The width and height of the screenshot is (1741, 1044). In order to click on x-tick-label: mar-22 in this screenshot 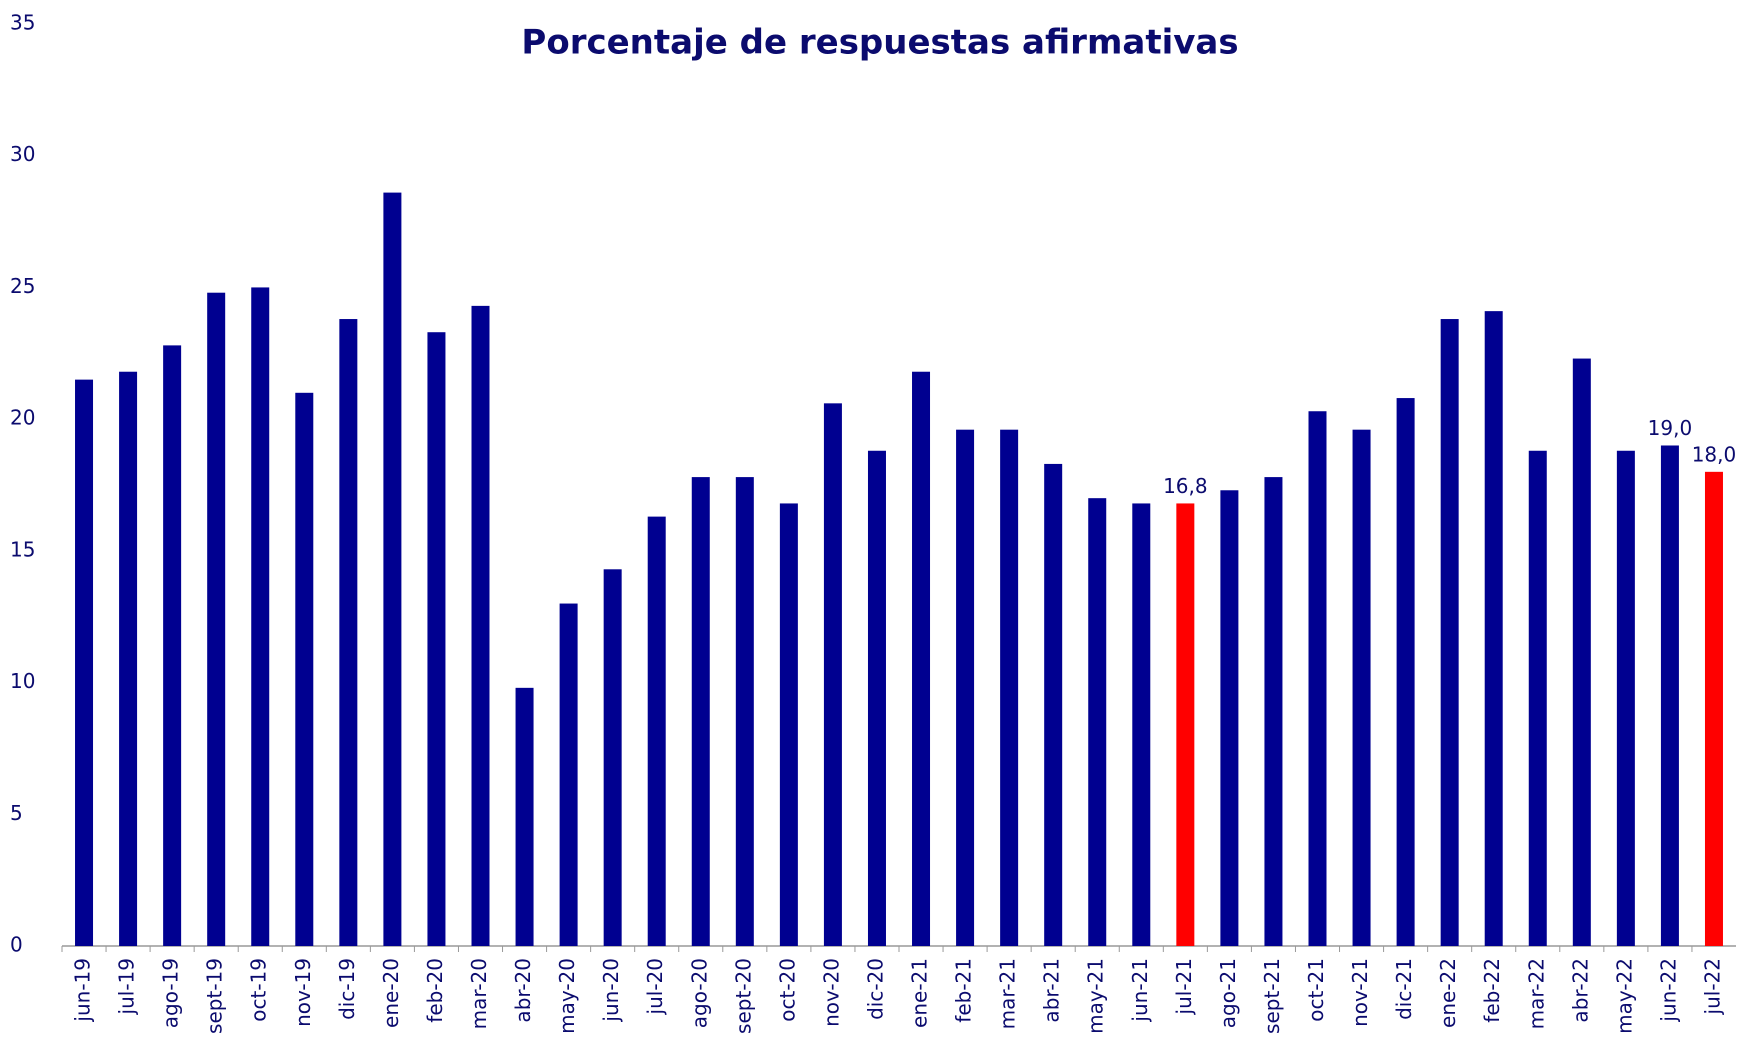, I will do `click(1536, 993)`.